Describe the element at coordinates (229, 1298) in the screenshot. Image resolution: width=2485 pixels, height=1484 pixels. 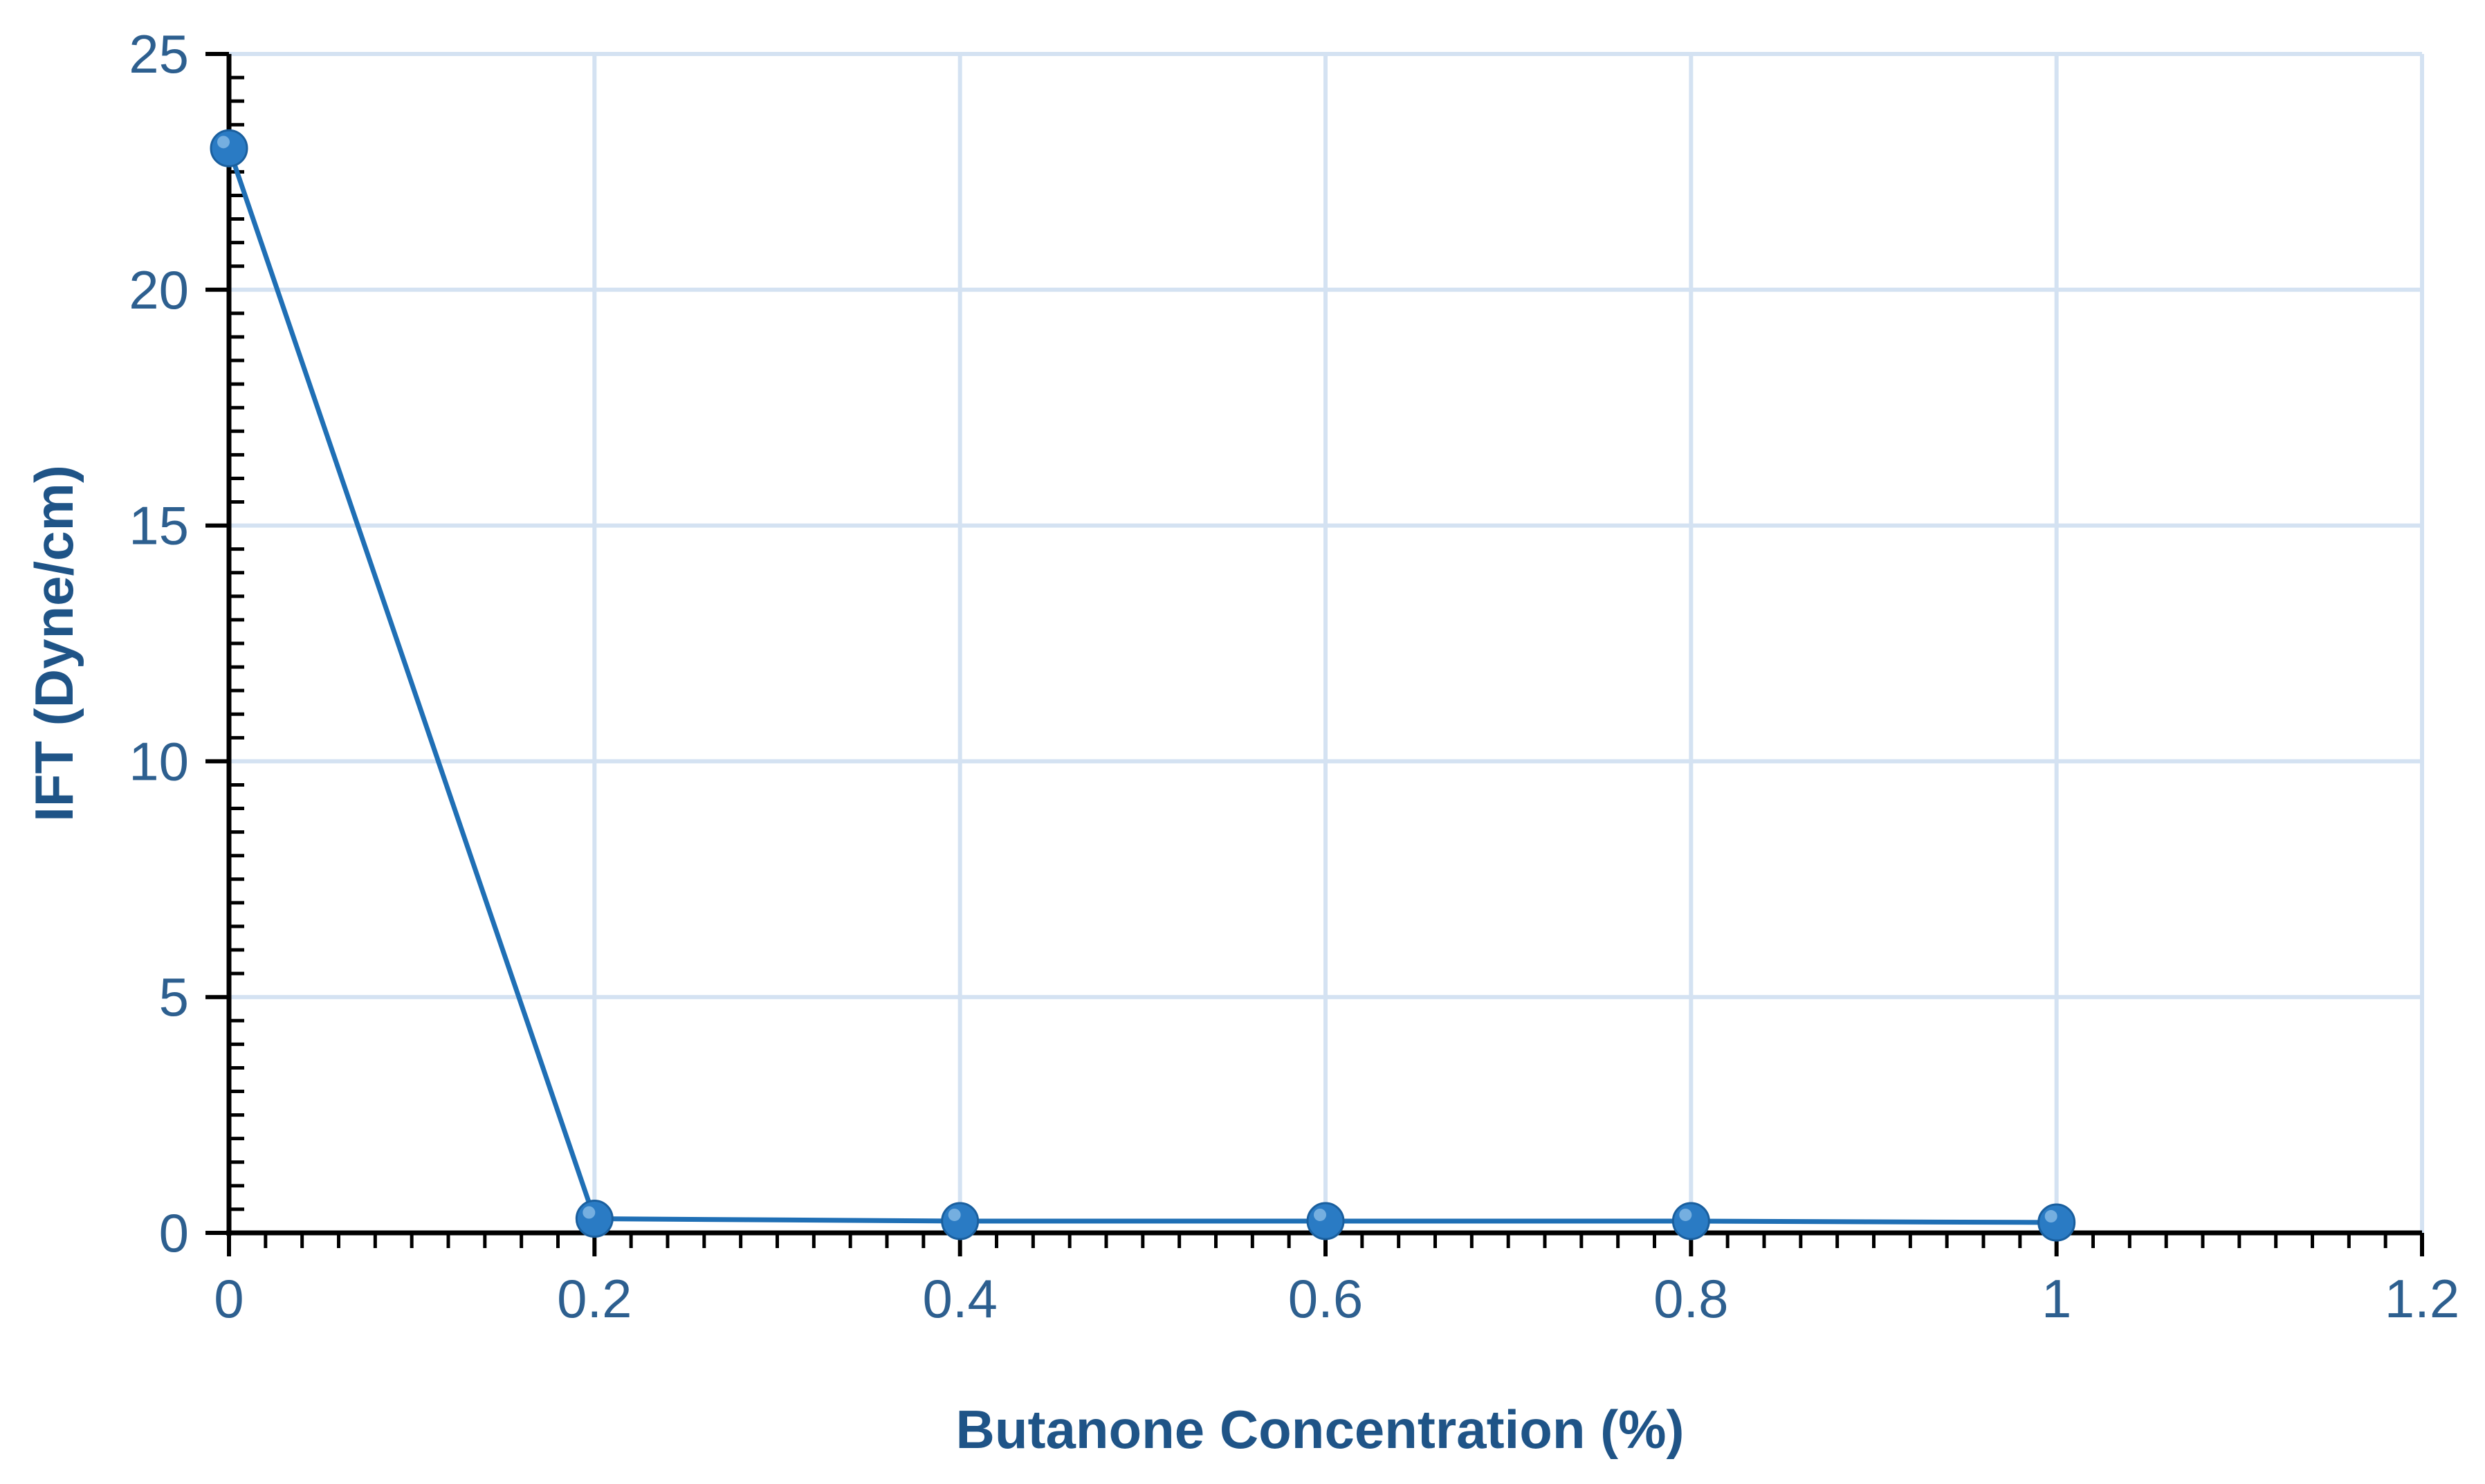
I see `x-tick-label: 0` at that location.